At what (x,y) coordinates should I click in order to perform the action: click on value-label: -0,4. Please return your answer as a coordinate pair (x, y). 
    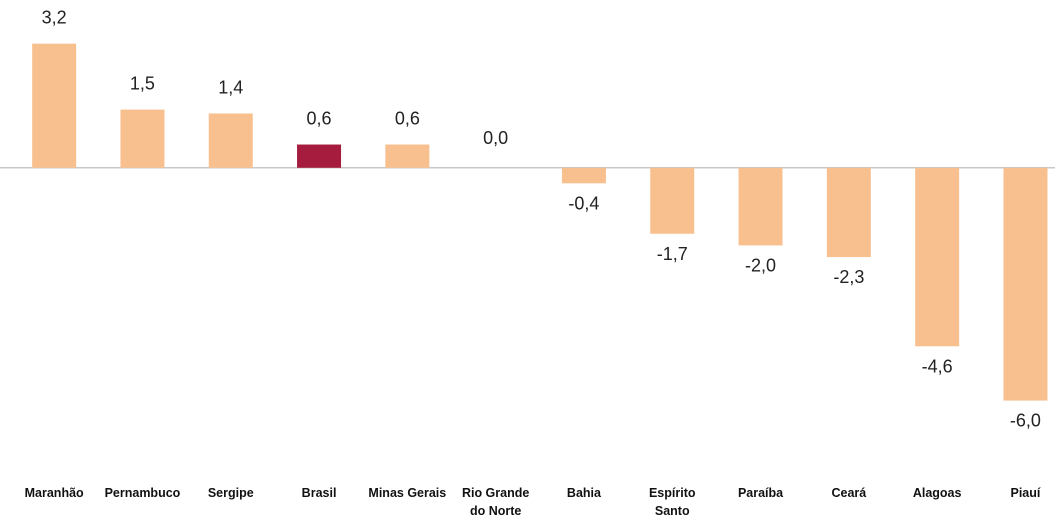
    Looking at the image, I should click on (583, 203).